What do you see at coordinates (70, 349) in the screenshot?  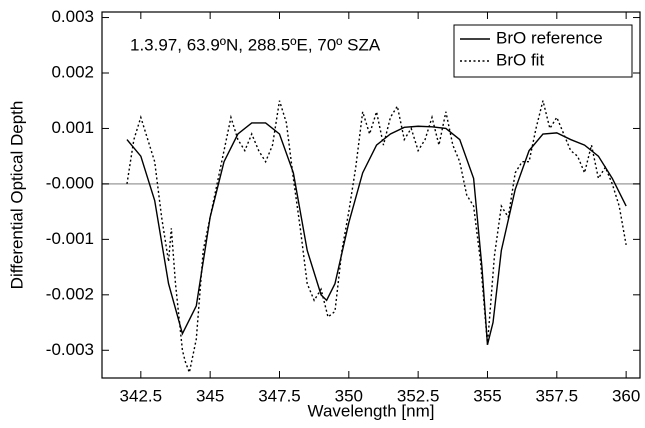 I see `y-tick-label: -0.003` at bounding box center [70, 349].